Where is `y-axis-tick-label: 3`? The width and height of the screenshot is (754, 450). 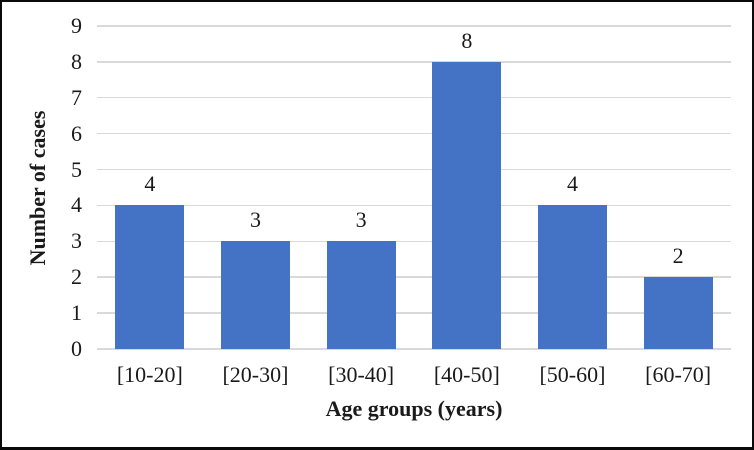 y-axis-tick-label: 3 is located at coordinates (76, 241).